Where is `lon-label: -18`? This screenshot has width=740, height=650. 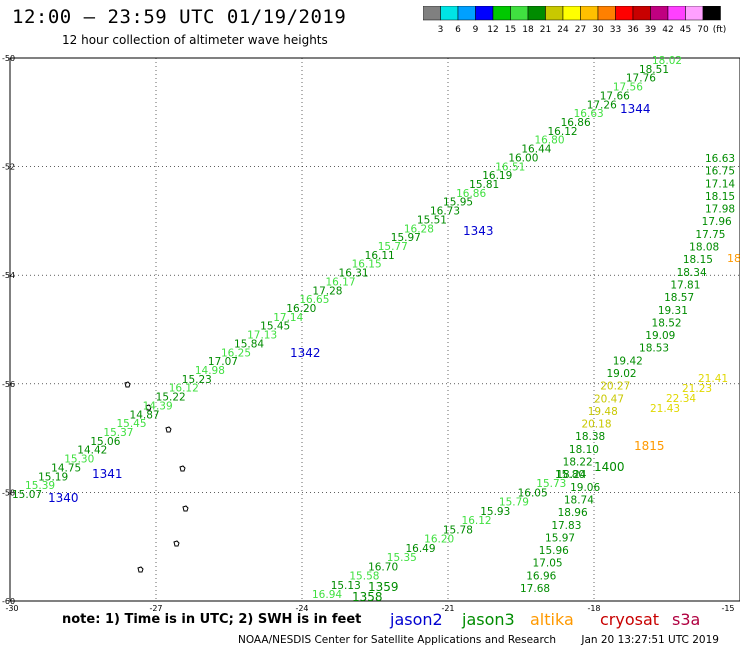
lon-label: -18 is located at coordinates (593, 608).